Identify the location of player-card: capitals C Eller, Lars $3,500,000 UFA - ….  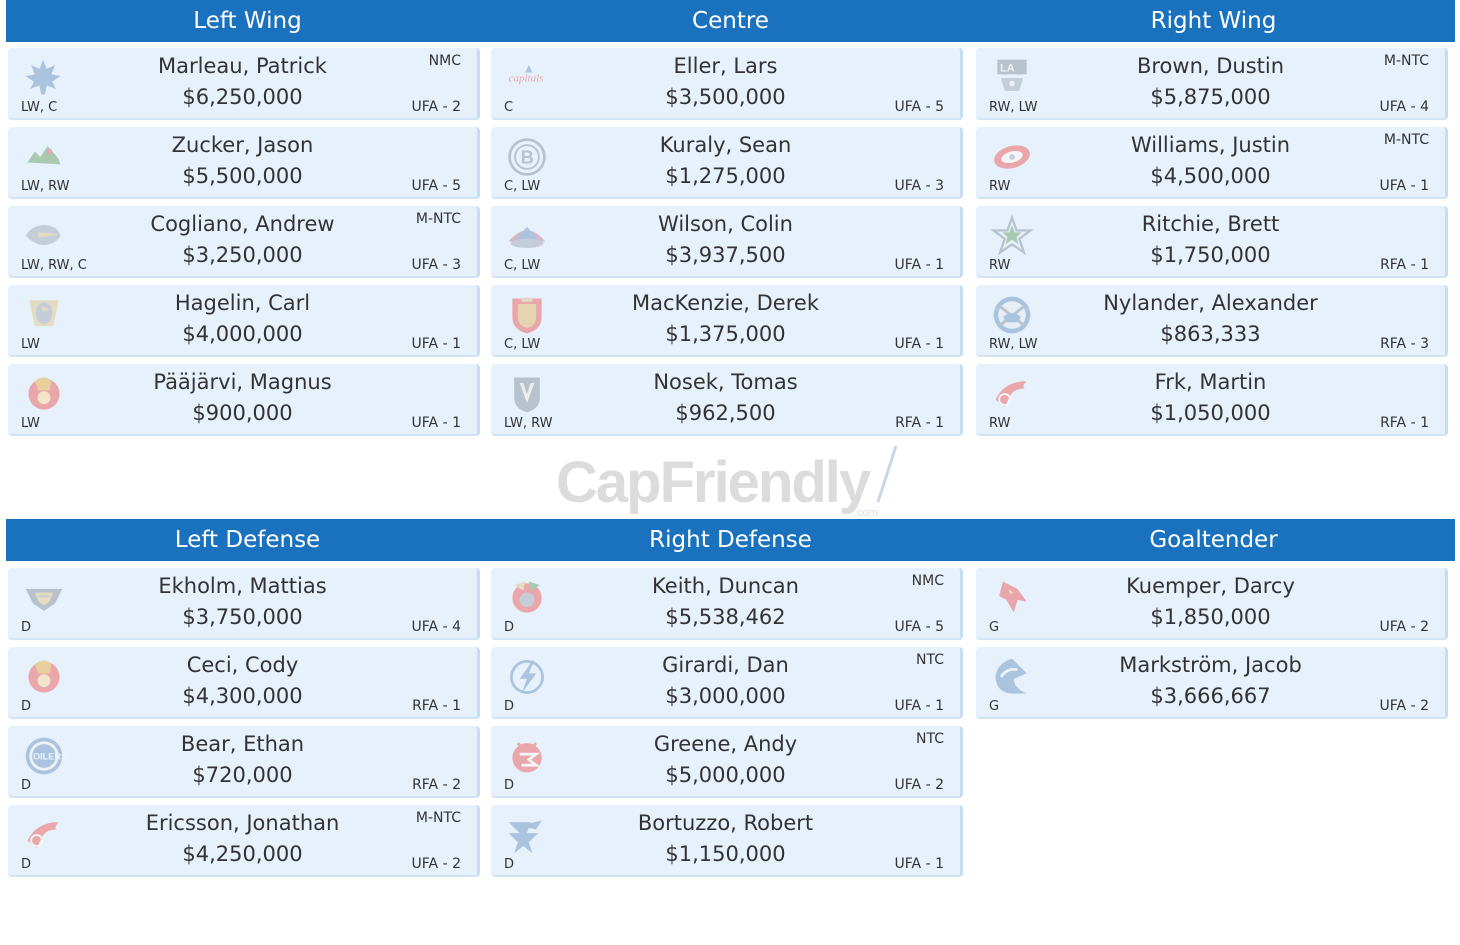
(727, 84).